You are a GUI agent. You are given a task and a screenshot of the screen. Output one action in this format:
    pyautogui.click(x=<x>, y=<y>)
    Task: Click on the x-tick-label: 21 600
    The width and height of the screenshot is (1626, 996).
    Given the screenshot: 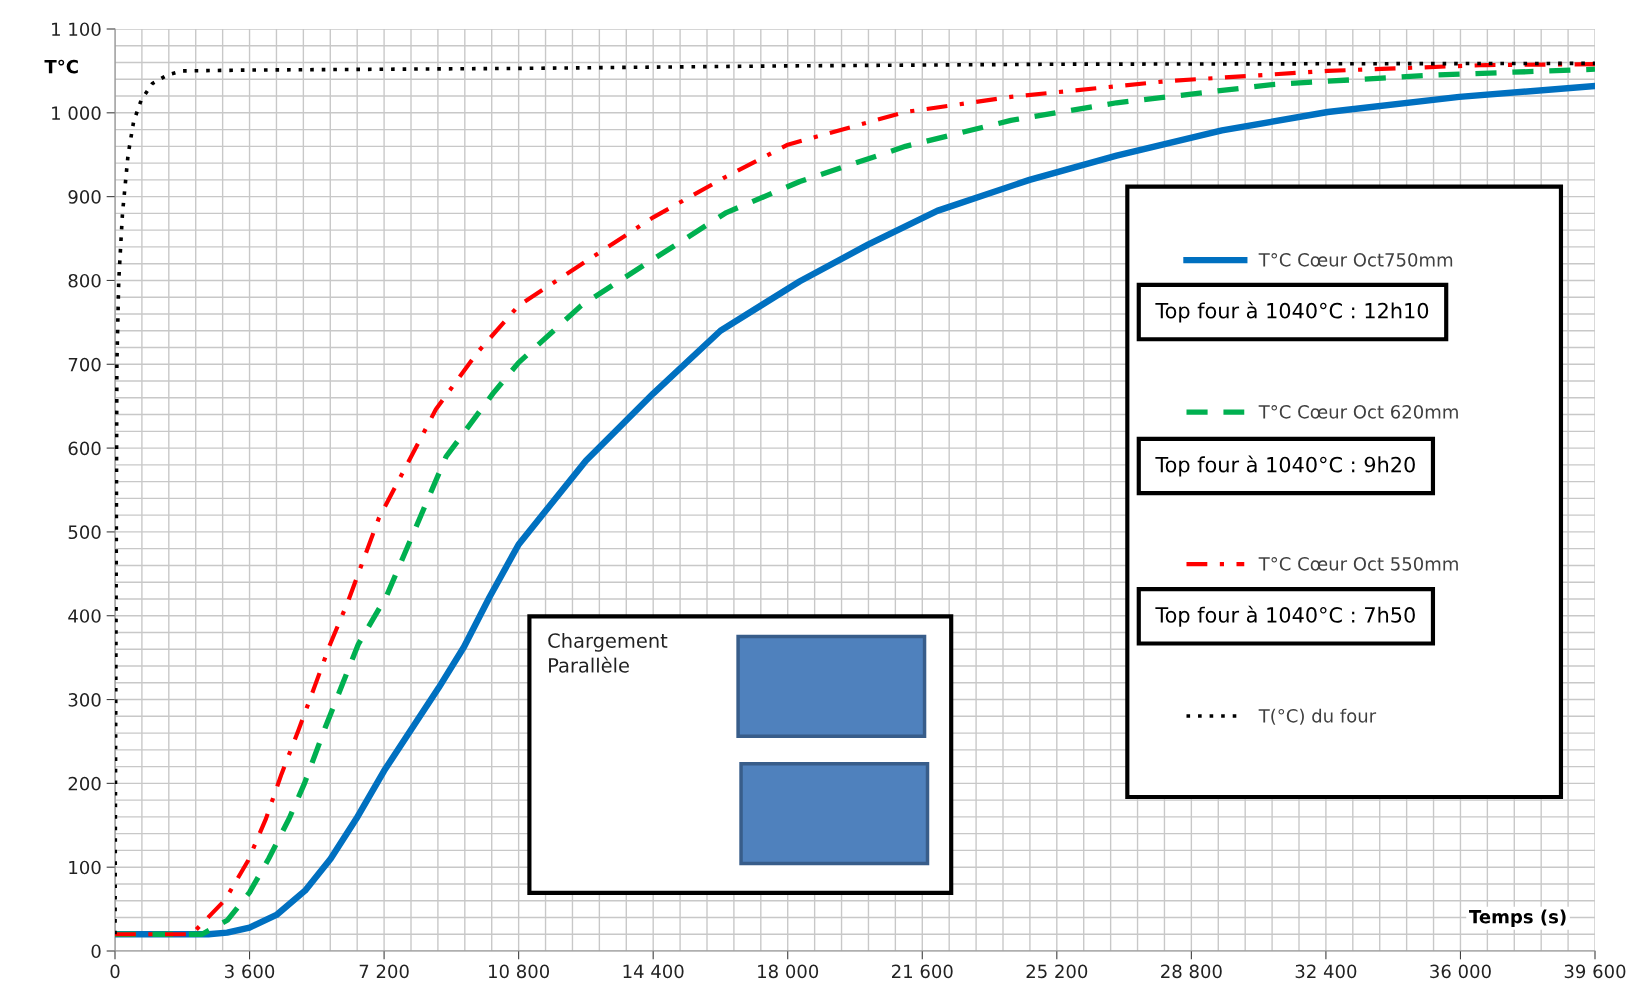 What is the action you would take?
    pyautogui.click(x=922, y=971)
    